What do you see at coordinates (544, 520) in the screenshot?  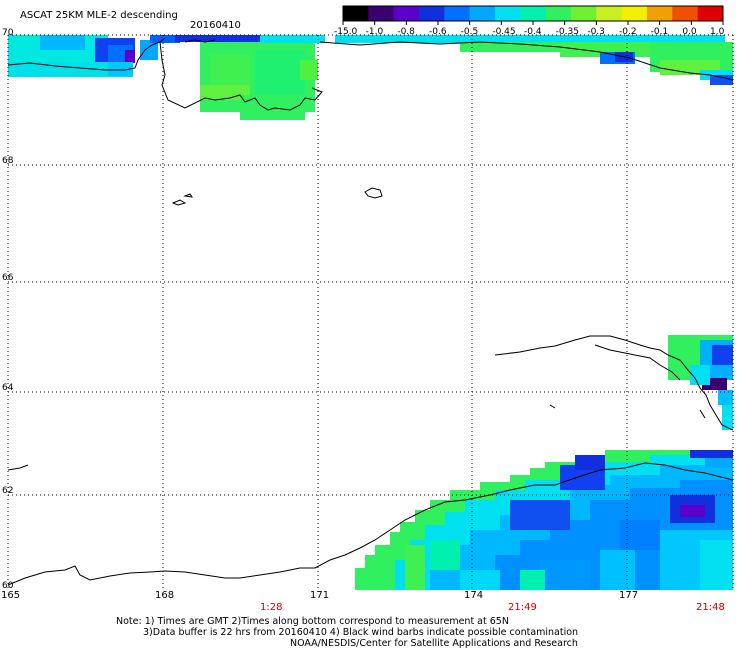 I see `swath-bottom-right` at bounding box center [544, 520].